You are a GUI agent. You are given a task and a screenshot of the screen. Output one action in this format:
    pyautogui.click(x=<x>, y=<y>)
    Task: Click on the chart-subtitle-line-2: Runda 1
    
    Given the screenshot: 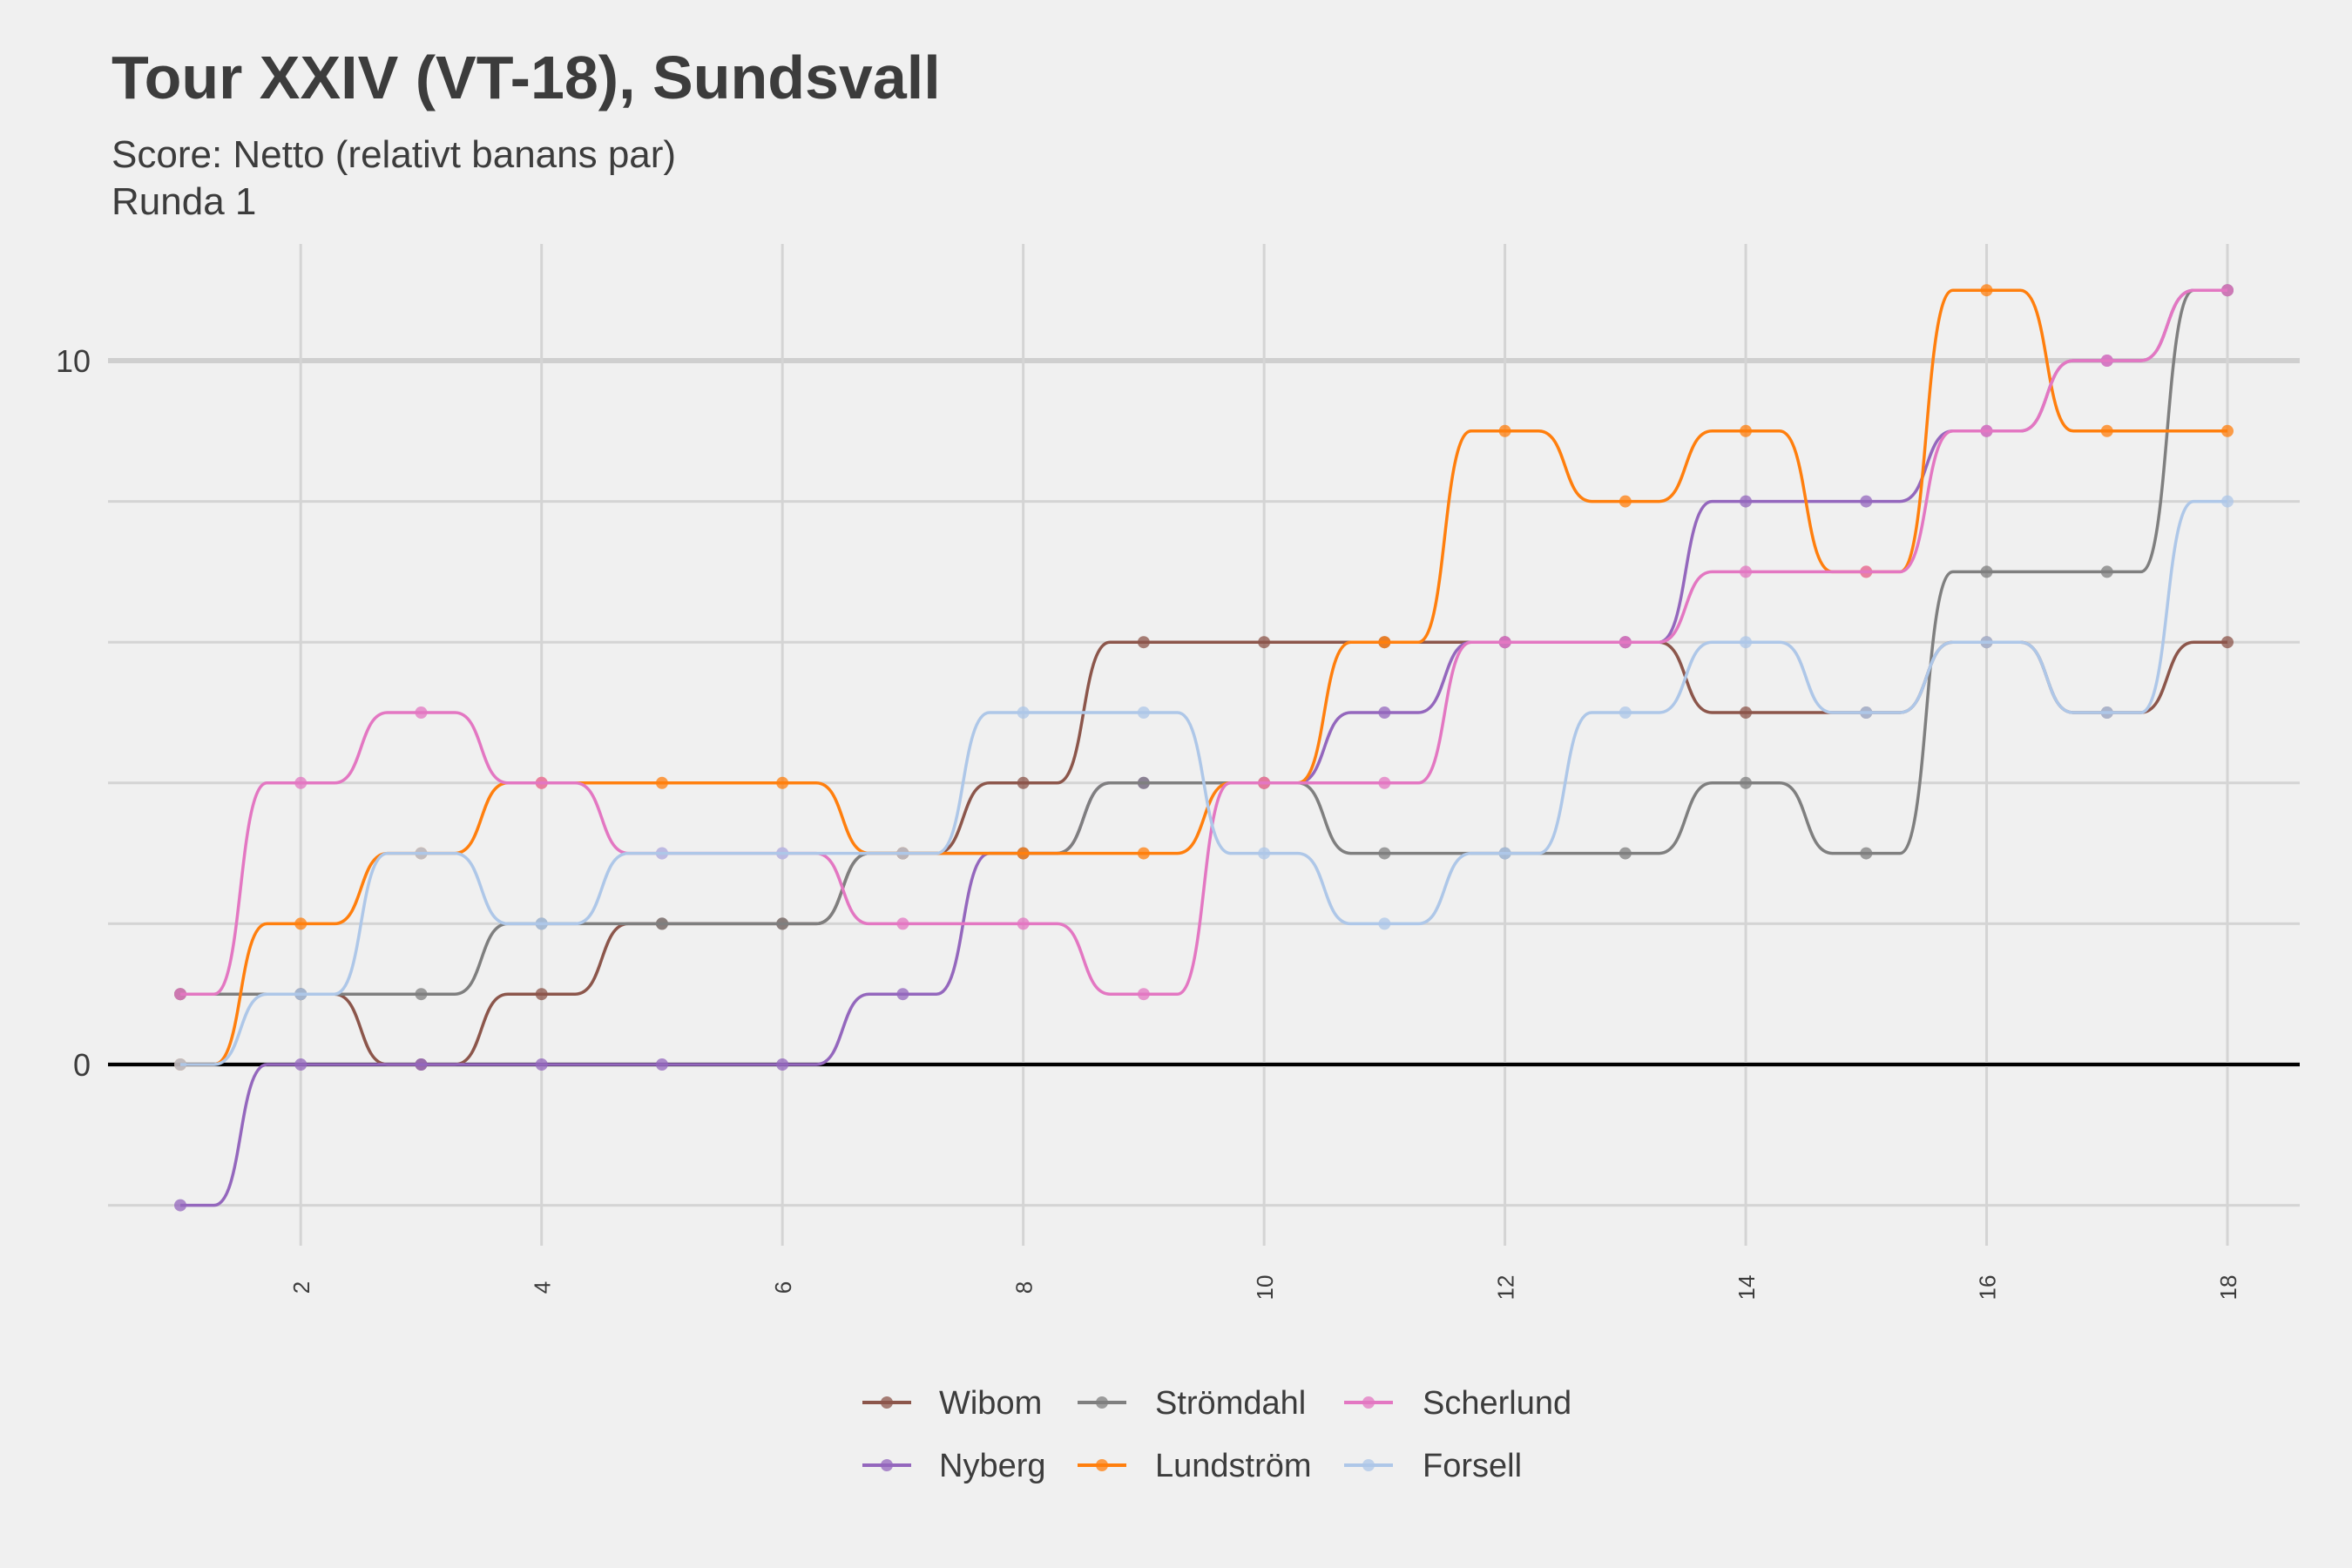 What is the action you would take?
    pyautogui.click(x=184, y=201)
    